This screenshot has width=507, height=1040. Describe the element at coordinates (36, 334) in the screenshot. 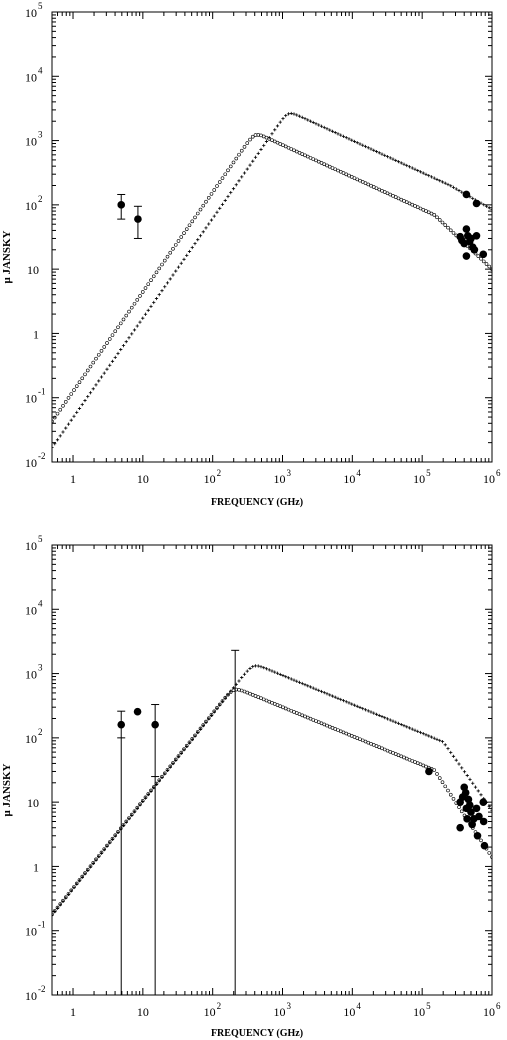

I see `y-tick-label: 1` at that location.